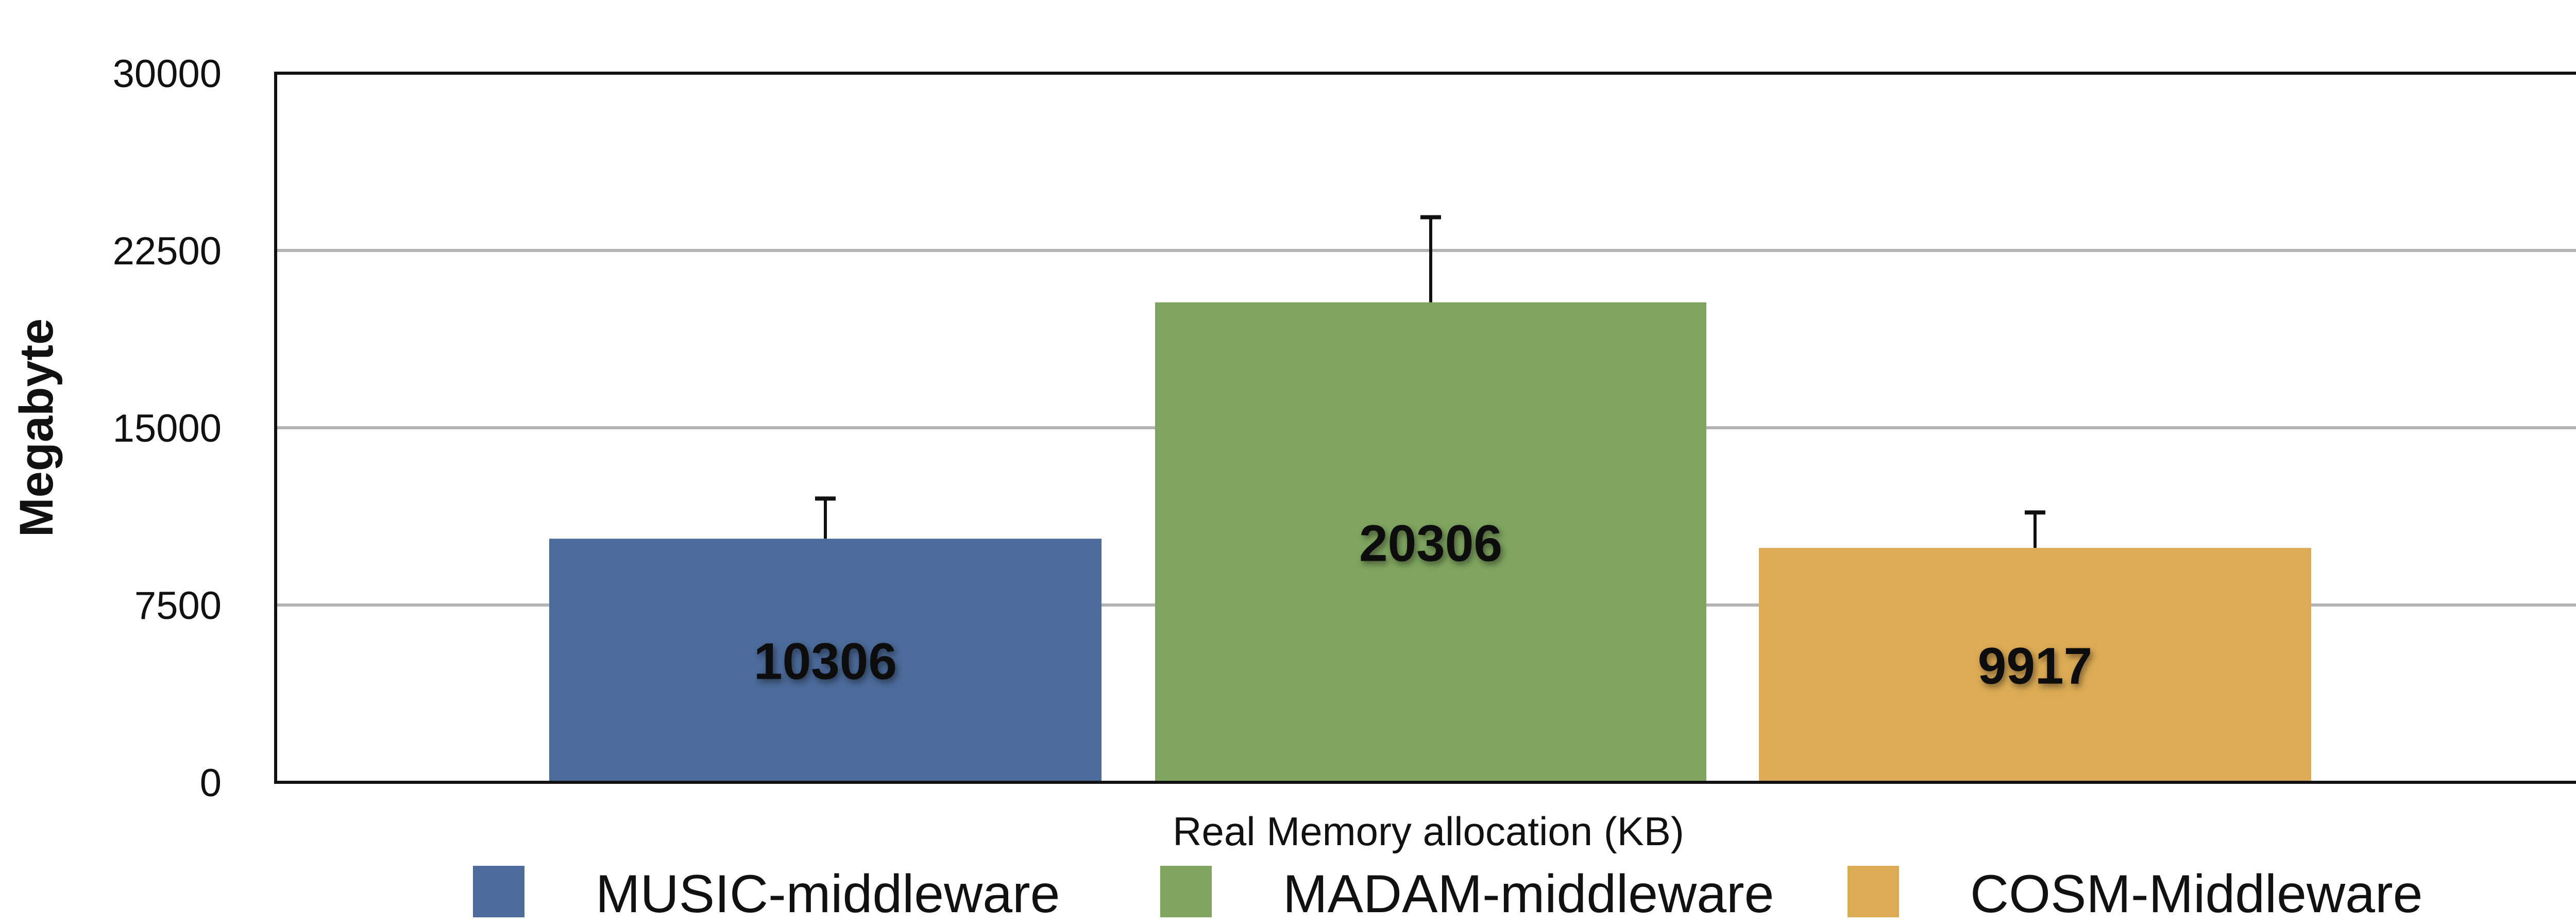  What do you see at coordinates (1528, 893) in the screenshot?
I see `legend-label: MADAM-middleware` at bounding box center [1528, 893].